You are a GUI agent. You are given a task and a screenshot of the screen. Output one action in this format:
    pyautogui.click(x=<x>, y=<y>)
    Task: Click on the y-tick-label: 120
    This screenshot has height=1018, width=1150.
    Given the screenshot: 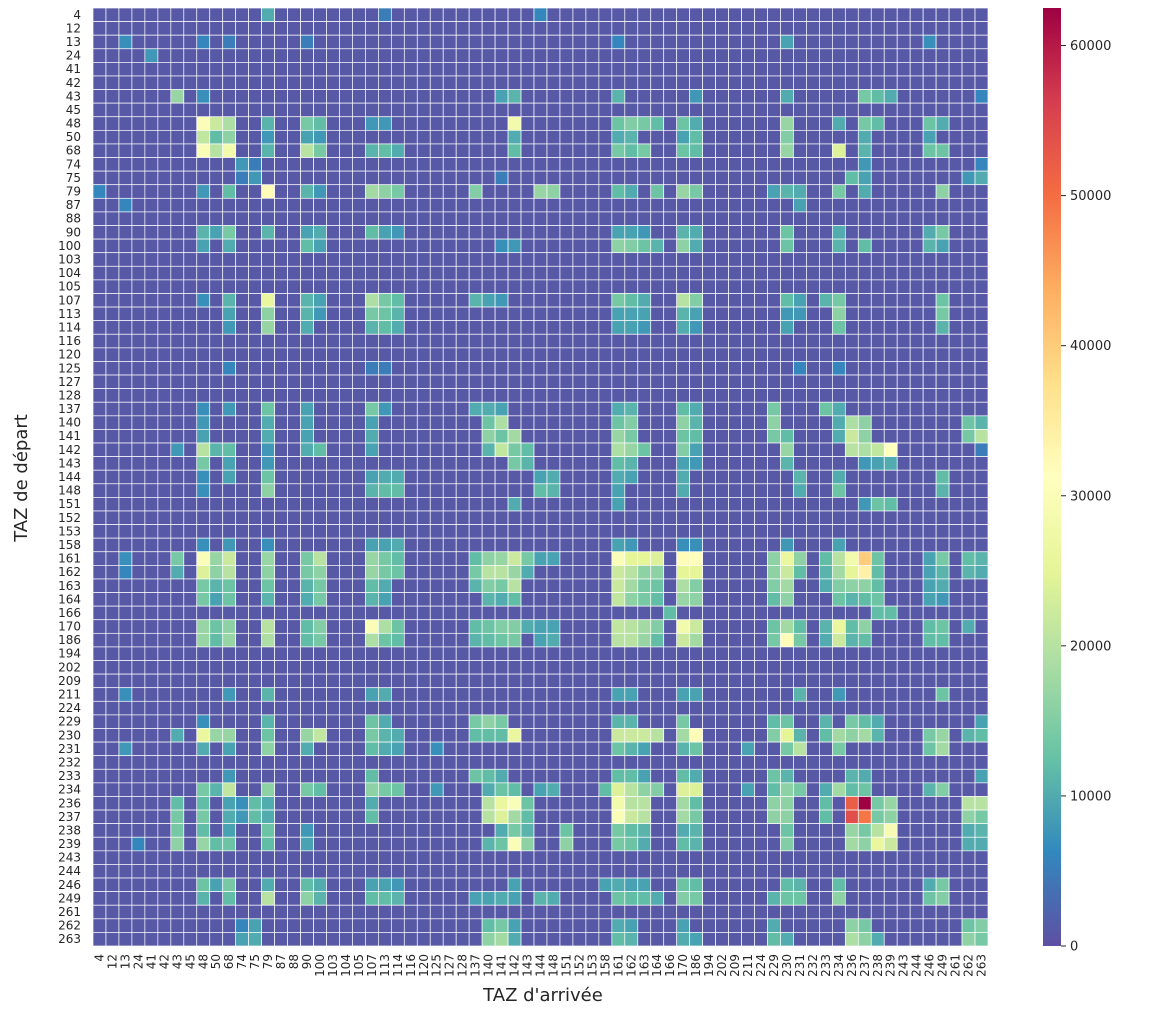 What is the action you would take?
    pyautogui.click(x=69, y=355)
    